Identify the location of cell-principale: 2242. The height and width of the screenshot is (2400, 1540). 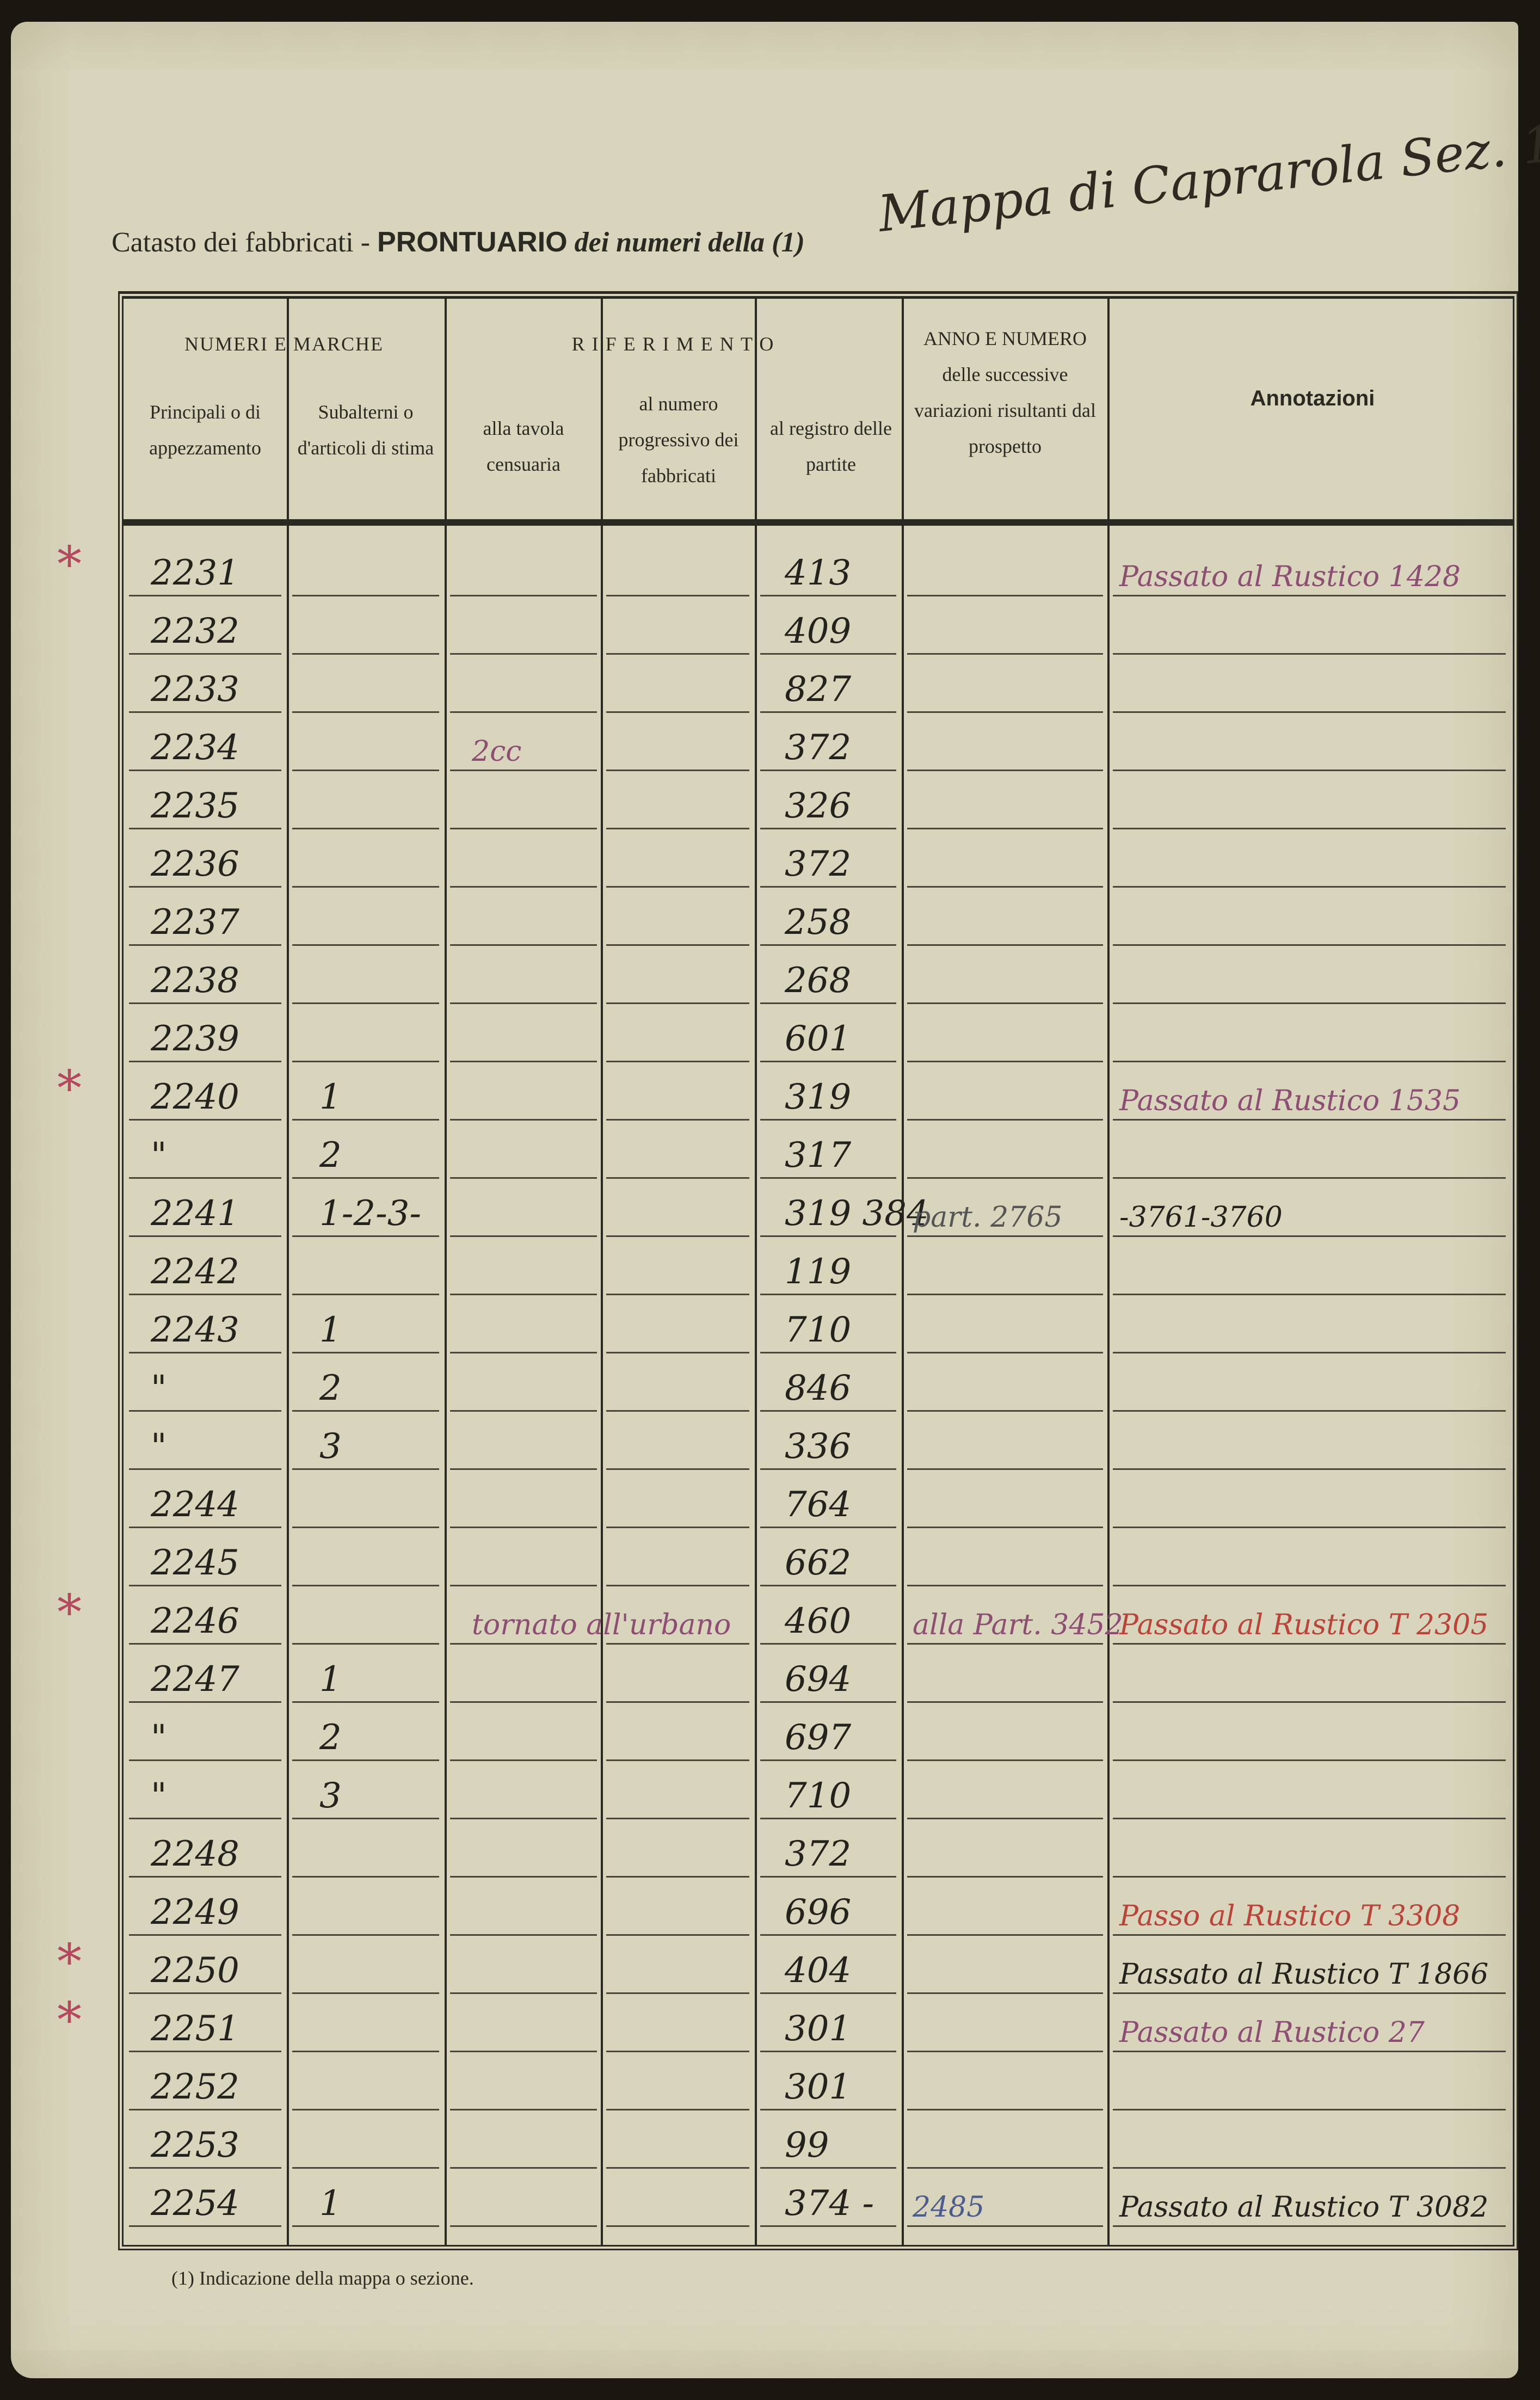
(195, 1272).